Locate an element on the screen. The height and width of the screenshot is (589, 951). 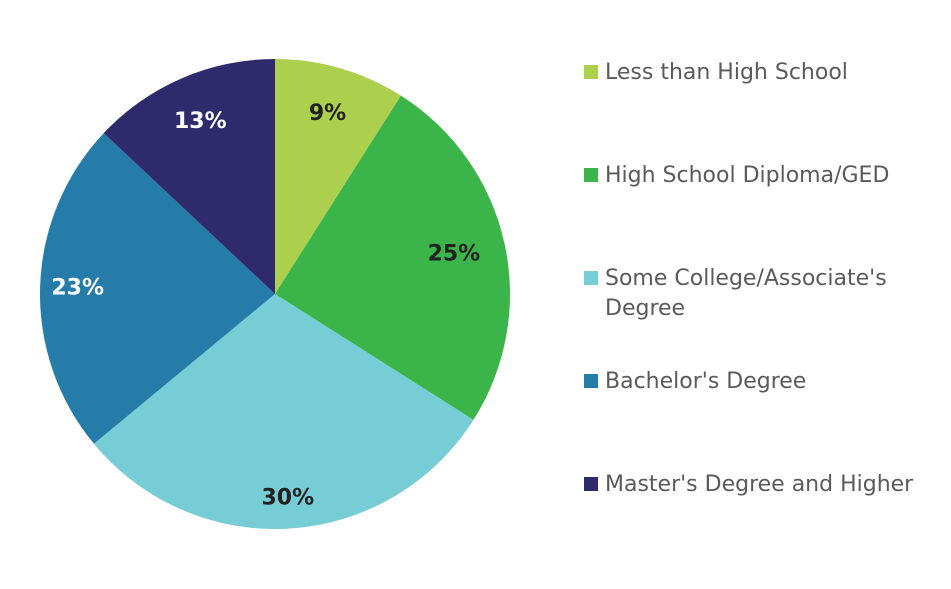
legend-label-masters-degree: Master's Degree and Higher is located at coordinates (759, 484).